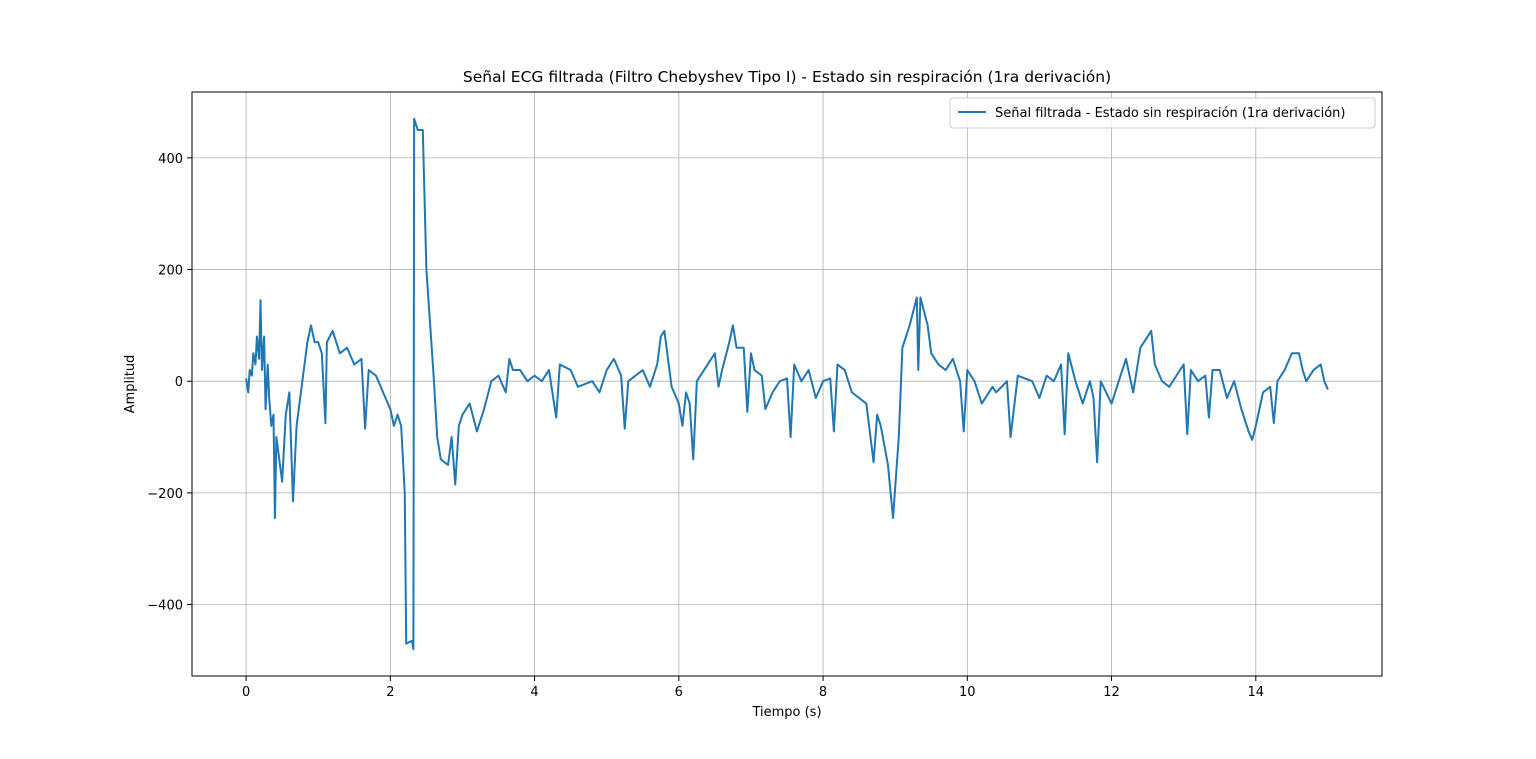 This screenshot has width=1536, height=759. I want to click on y-tick-label: −400, so click(165, 606).